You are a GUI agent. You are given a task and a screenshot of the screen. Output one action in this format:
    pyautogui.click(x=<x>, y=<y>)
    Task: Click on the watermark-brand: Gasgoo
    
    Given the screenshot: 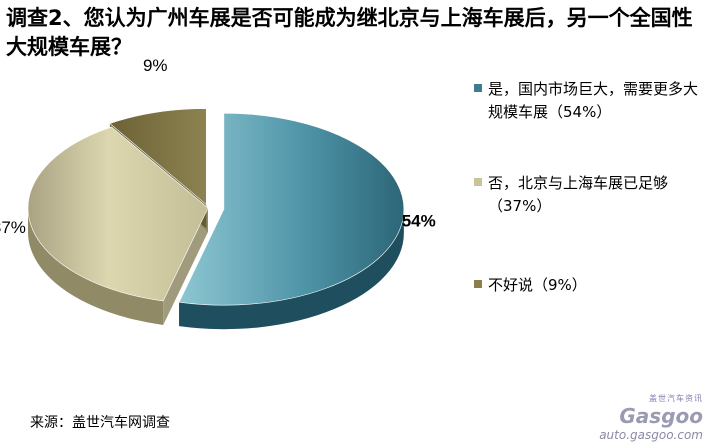 What is the action you would take?
    pyautogui.click(x=661, y=416)
    